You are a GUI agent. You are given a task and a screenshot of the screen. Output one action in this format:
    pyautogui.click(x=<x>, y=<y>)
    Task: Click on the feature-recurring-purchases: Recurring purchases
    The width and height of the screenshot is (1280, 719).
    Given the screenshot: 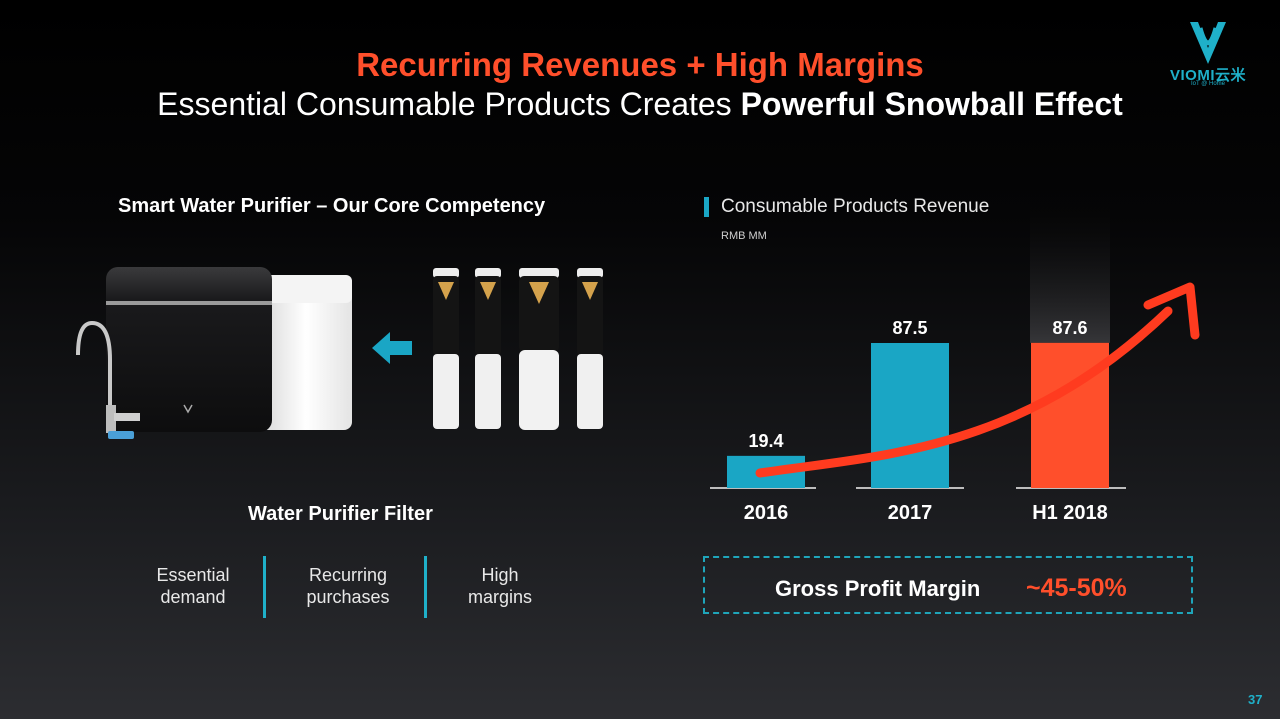 What is the action you would take?
    pyautogui.click(x=348, y=586)
    